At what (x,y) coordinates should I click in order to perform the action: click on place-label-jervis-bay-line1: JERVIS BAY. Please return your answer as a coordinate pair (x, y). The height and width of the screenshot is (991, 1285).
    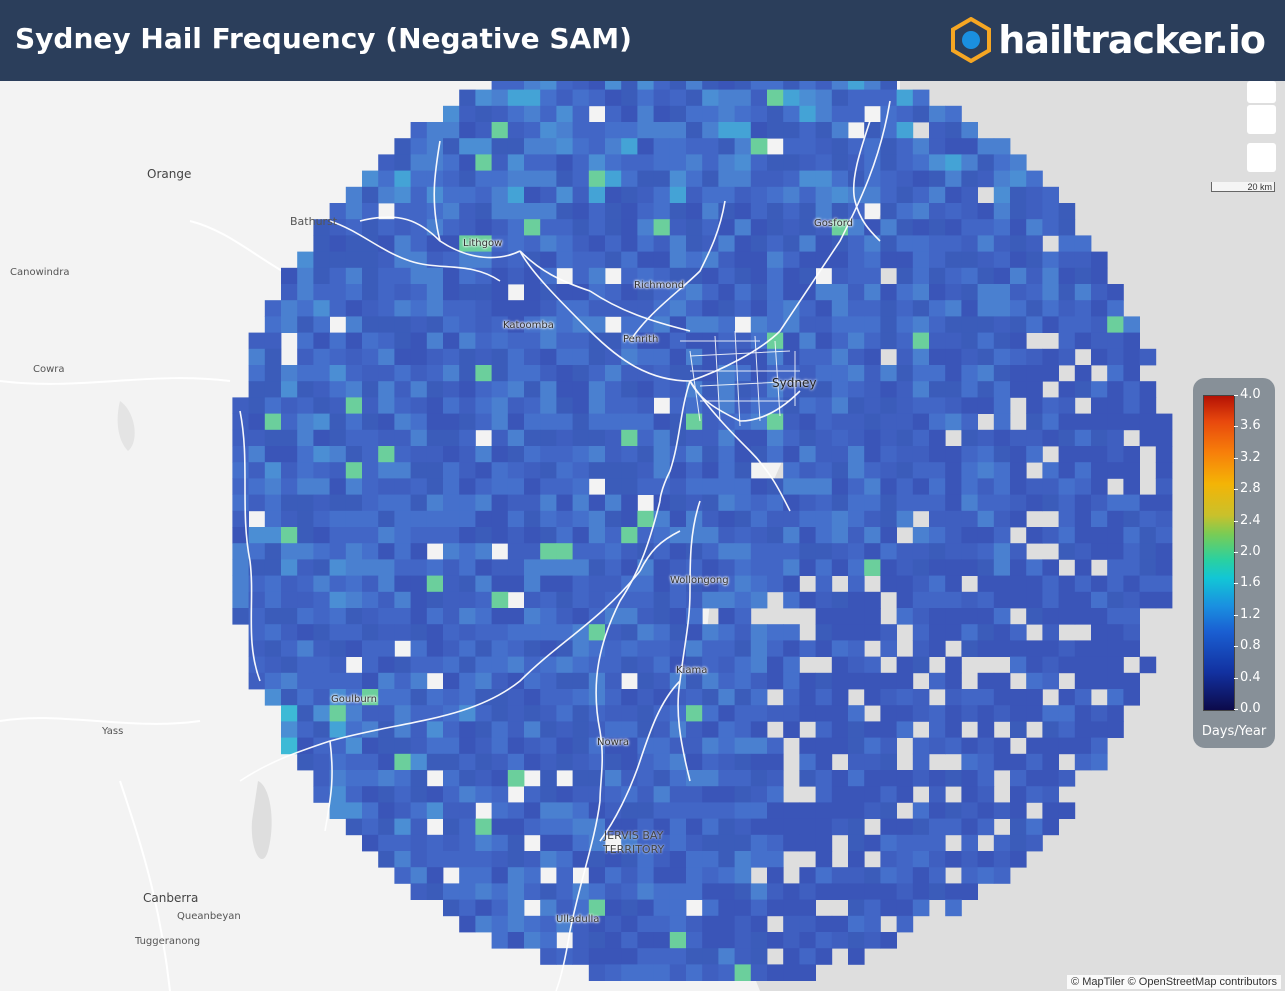
    Looking at the image, I should click on (633, 835).